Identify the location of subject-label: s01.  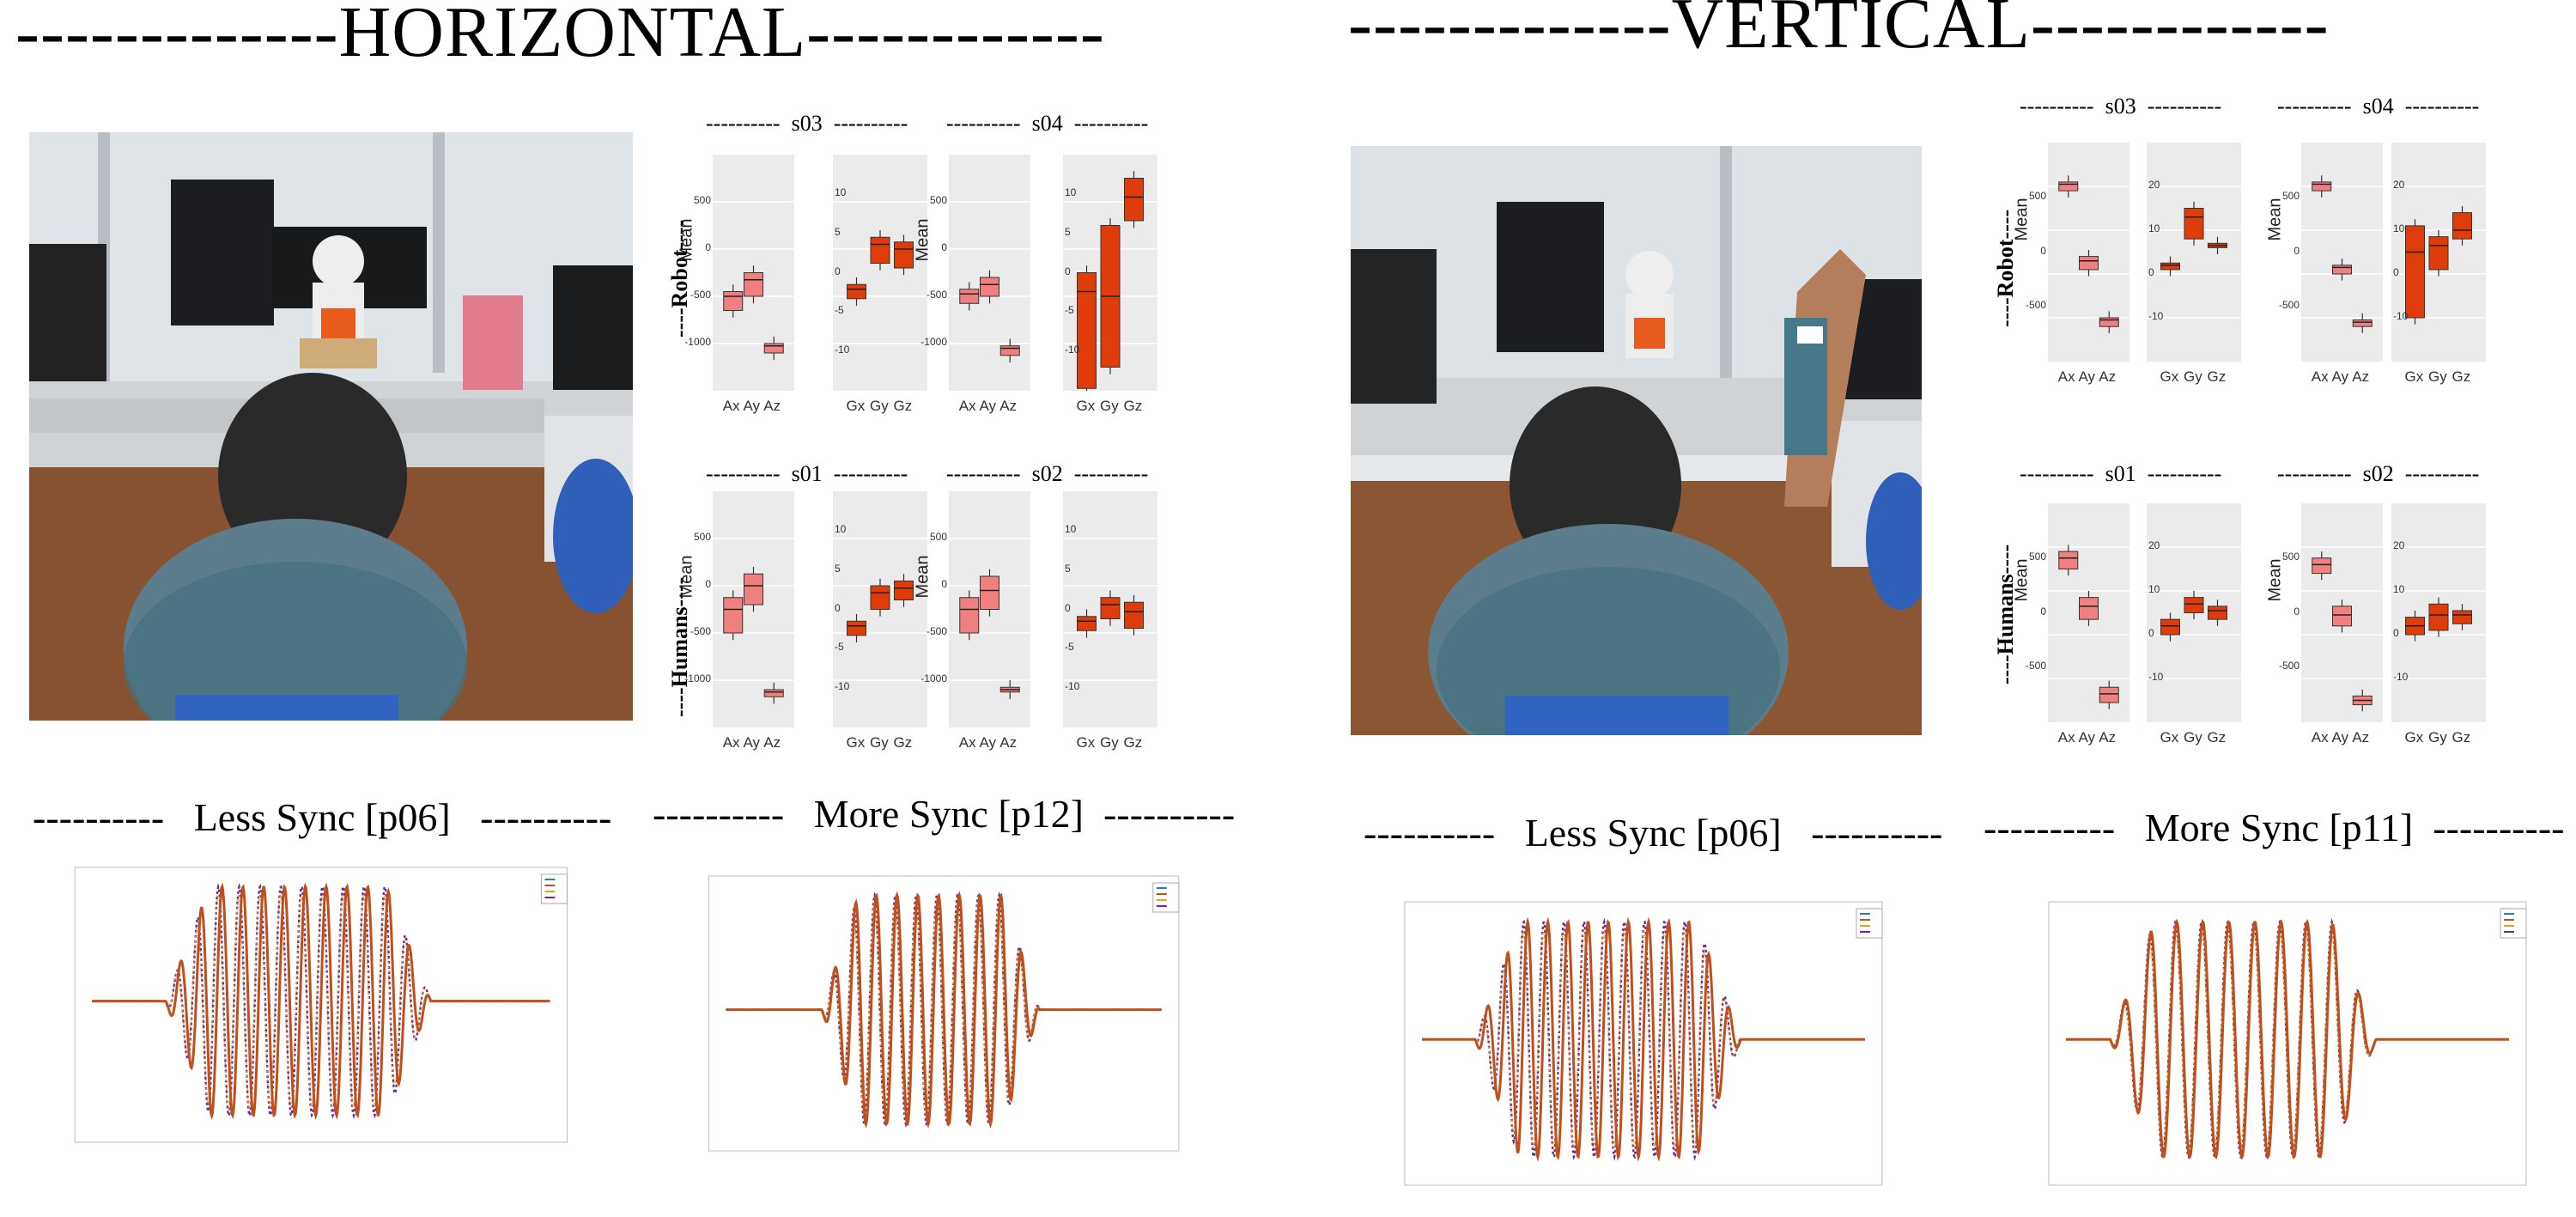
(2120, 473).